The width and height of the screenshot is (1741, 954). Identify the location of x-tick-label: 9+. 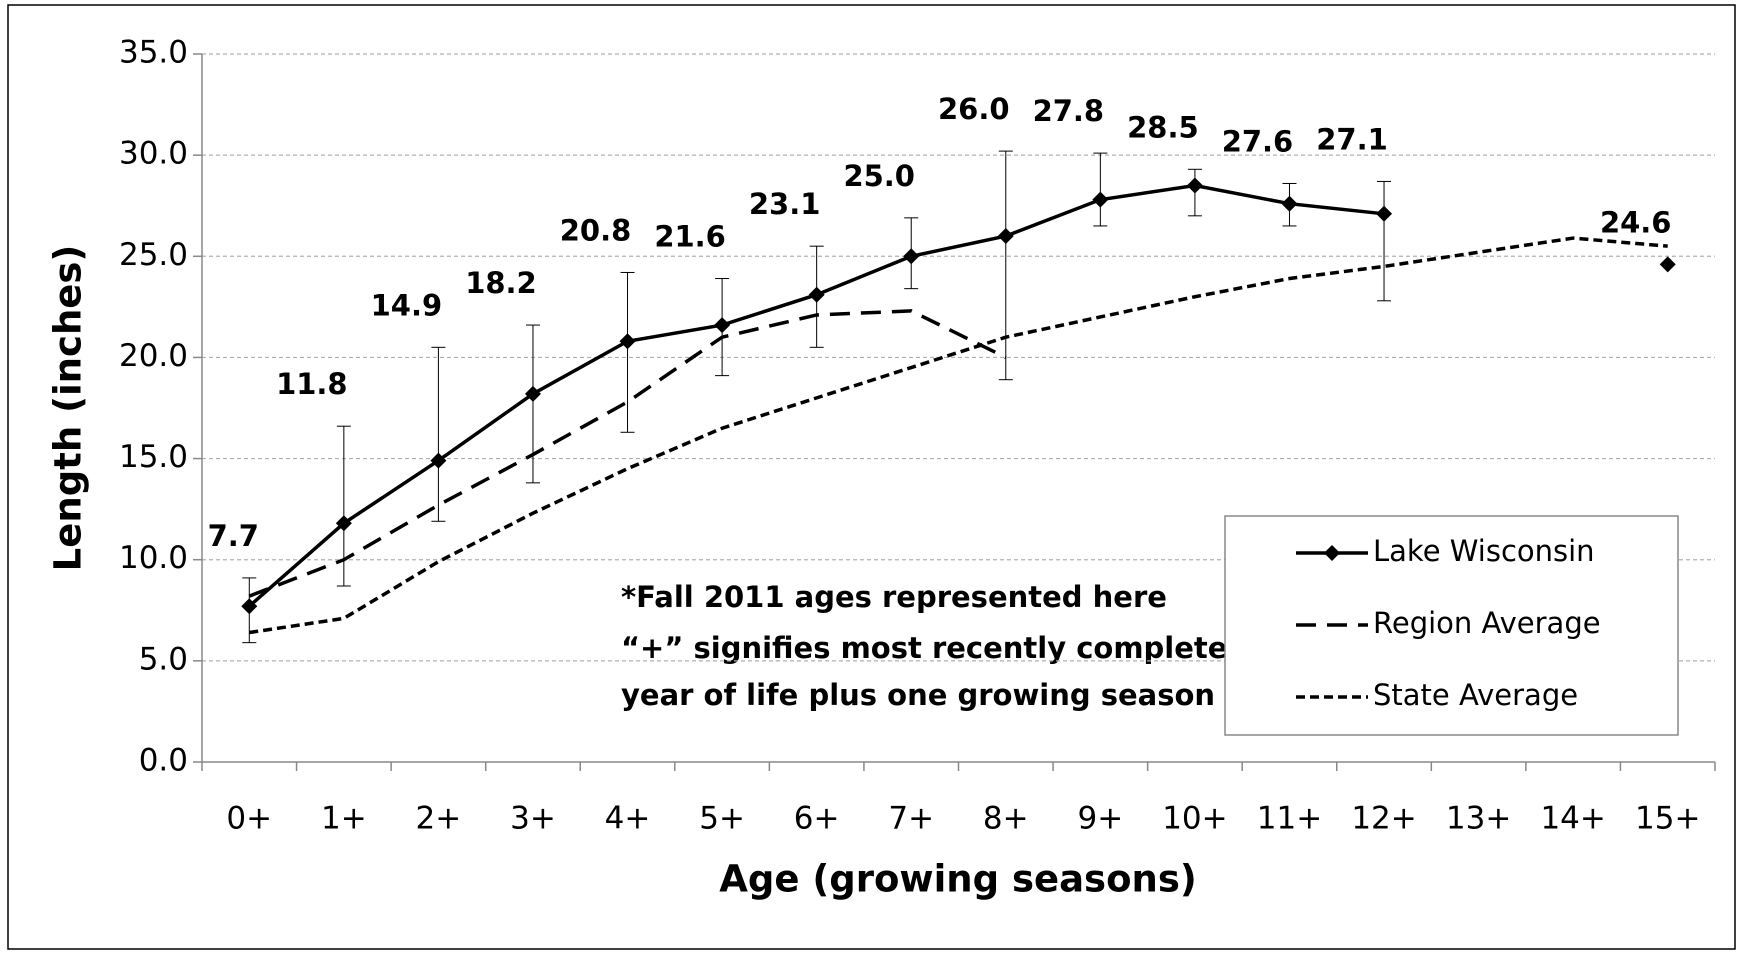
(1100, 819).